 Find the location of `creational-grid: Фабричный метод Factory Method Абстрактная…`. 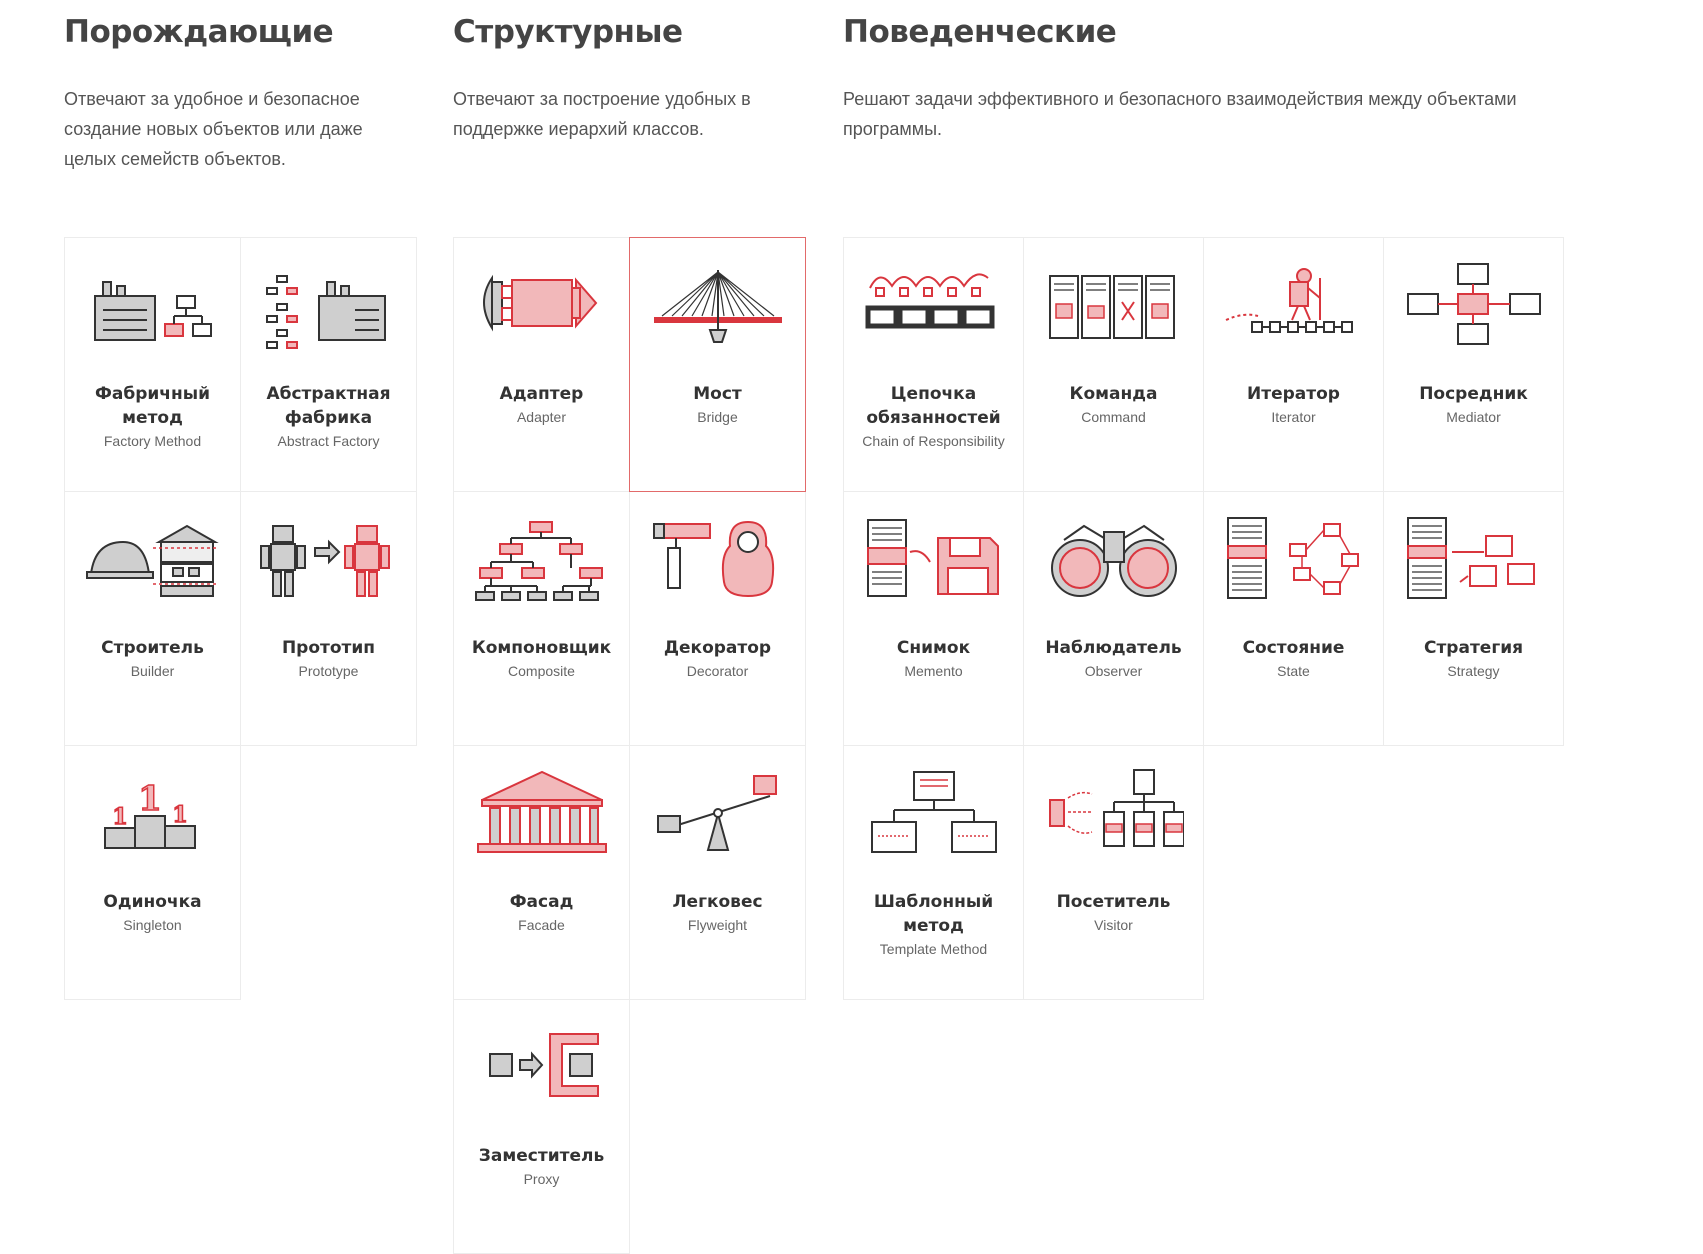

creational-grid: Фабричный метод Factory Method Абстрактная… is located at coordinates (240, 618).